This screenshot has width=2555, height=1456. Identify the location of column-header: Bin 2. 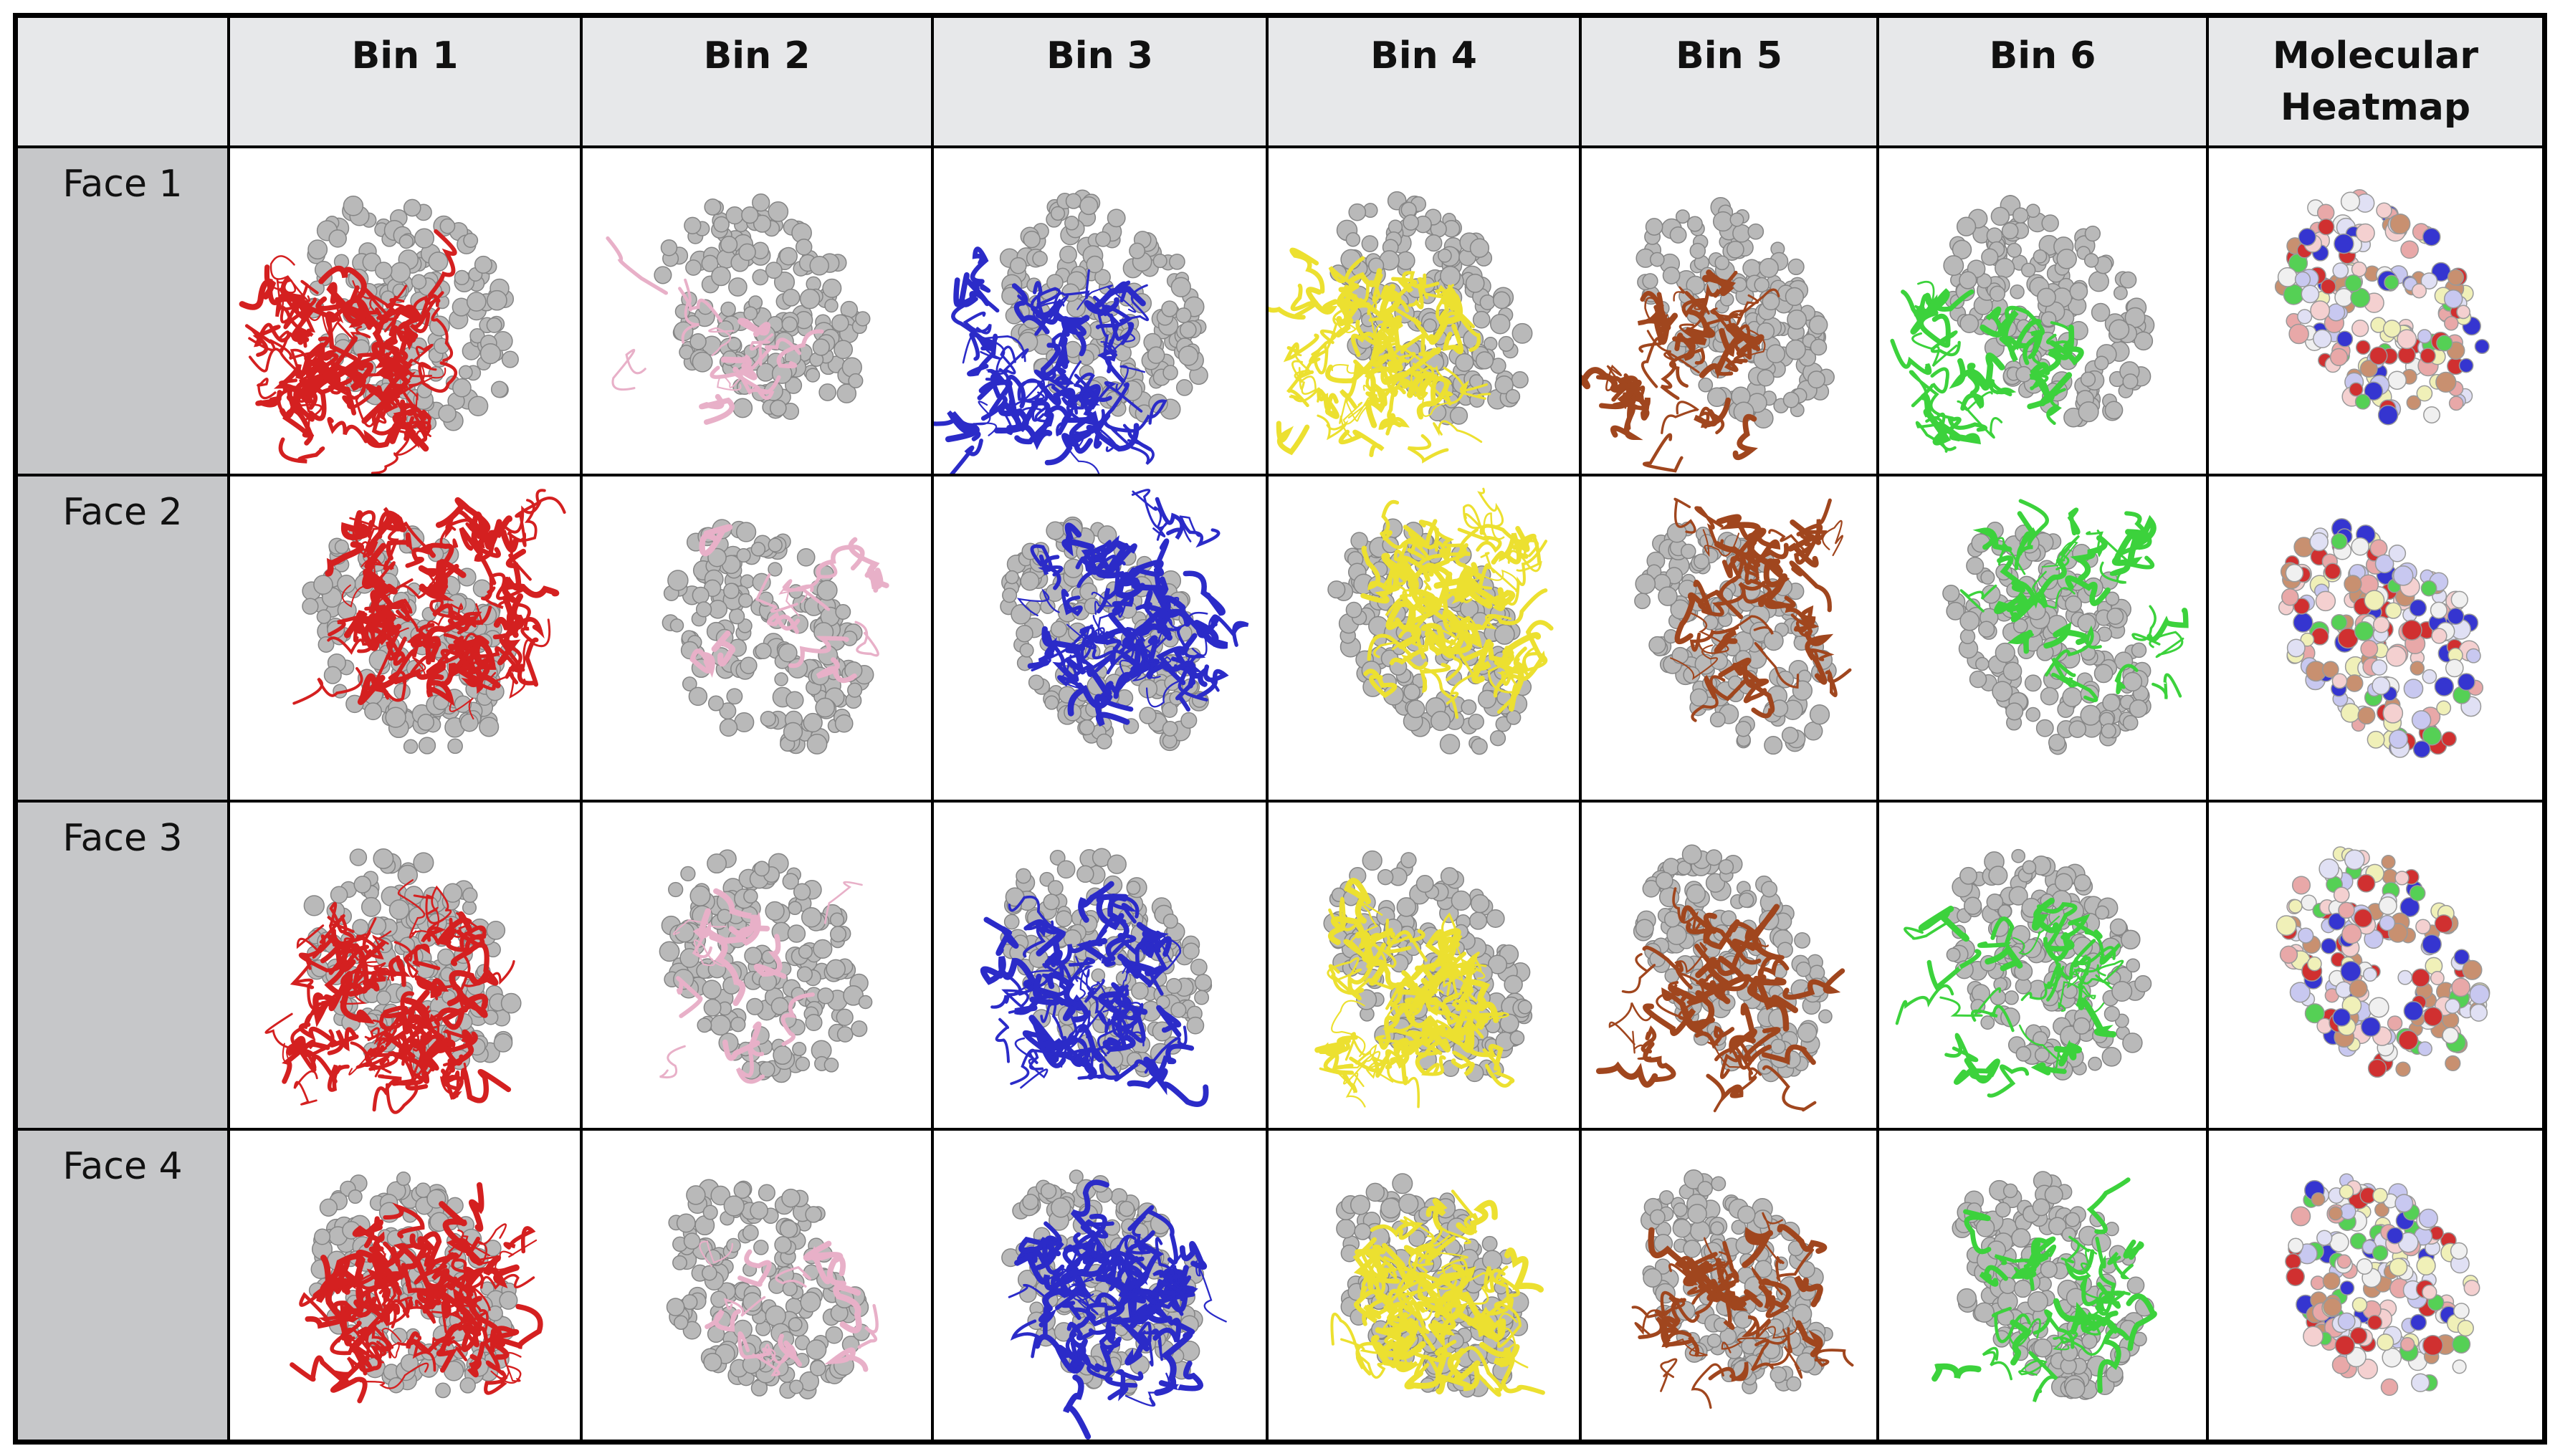
(757, 81).